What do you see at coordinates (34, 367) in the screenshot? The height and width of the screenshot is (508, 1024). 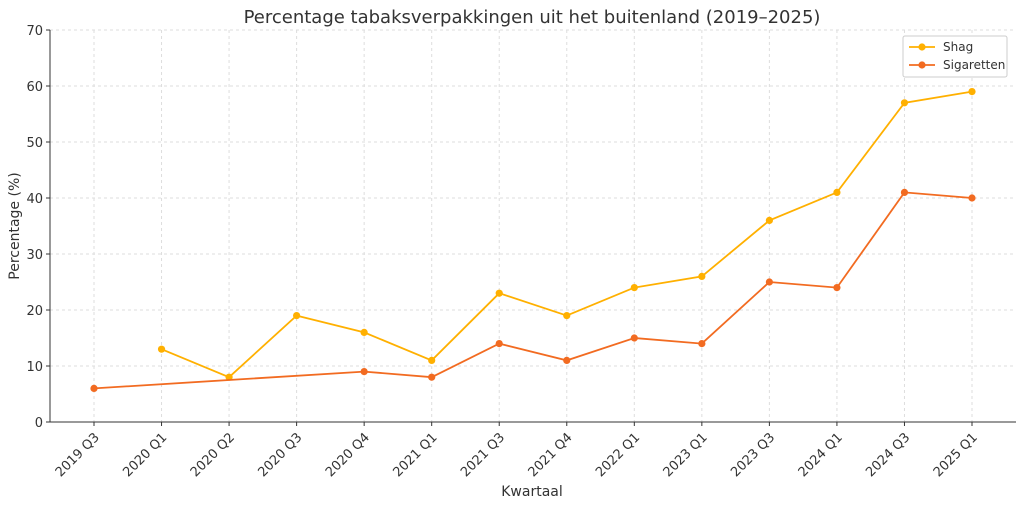 I see `y-tick-label: 10` at bounding box center [34, 367].